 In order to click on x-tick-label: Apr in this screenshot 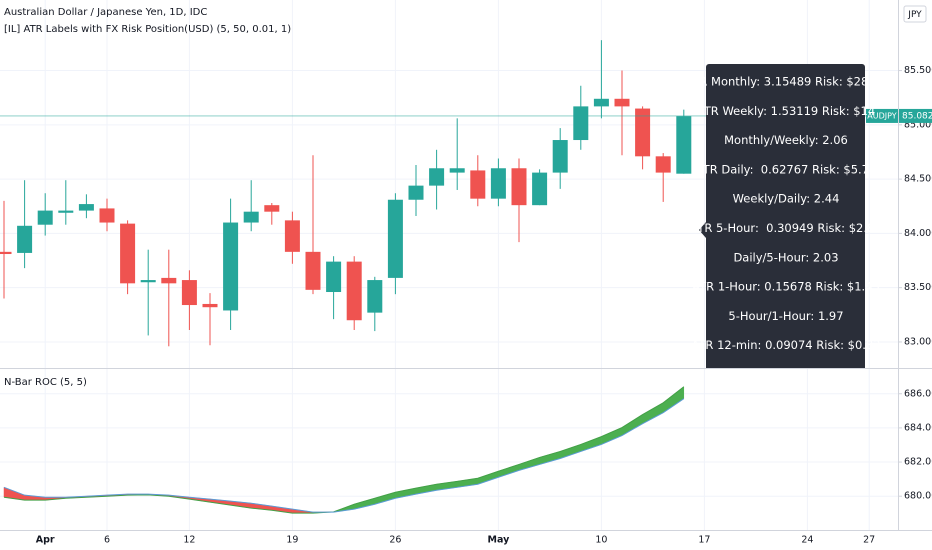, I will do `click(45, 540)`.